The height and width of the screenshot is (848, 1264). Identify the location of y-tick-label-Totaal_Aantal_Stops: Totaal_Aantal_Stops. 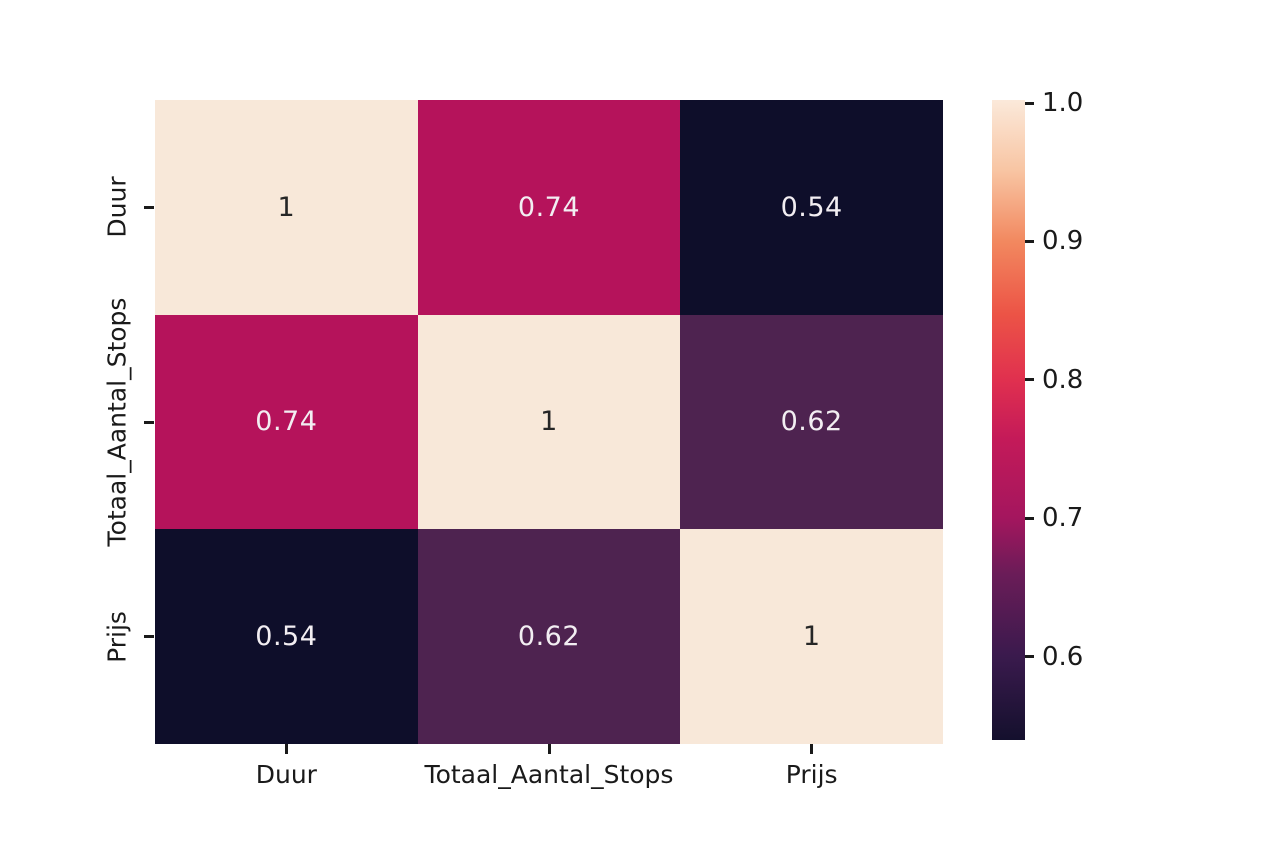
(117, 422).